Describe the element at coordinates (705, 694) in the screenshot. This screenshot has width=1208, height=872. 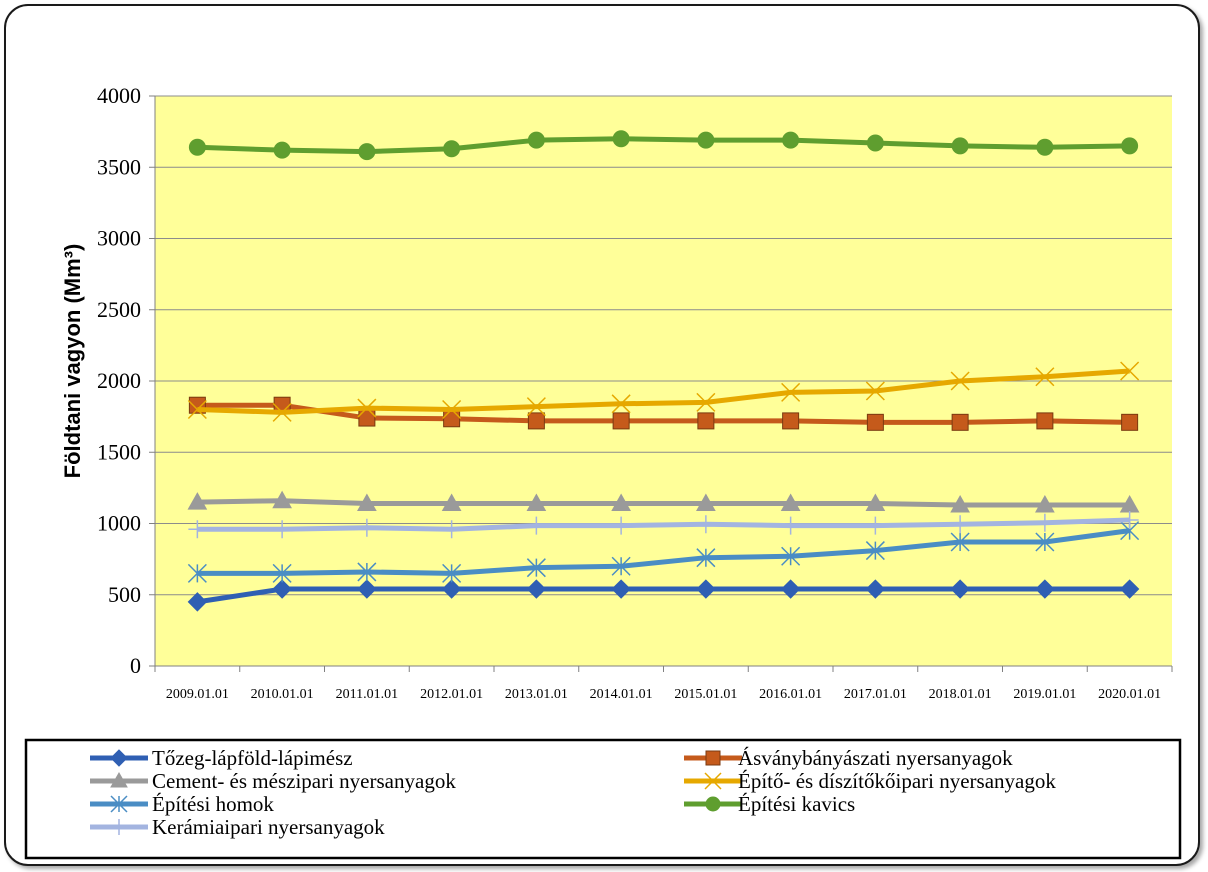
I see `x-tick-label: 2015.01.01` at that location.